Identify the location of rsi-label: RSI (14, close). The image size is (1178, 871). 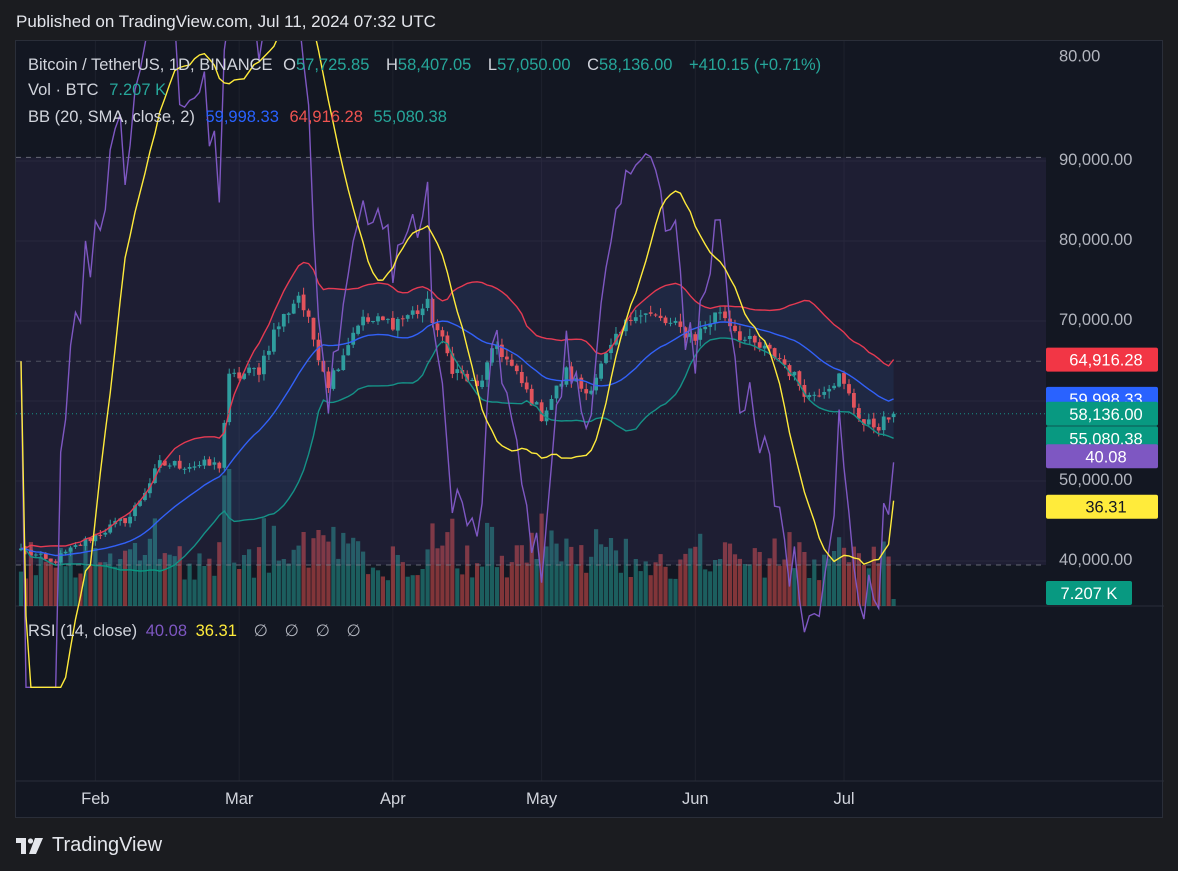
(83, 631).